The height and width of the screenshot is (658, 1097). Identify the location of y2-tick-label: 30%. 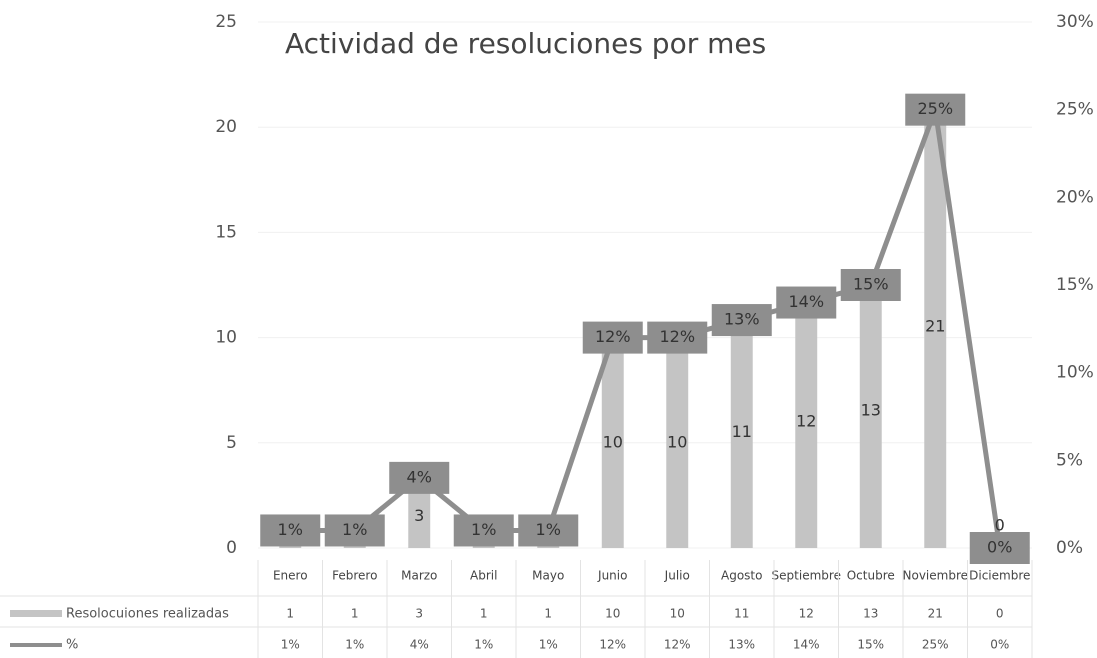
(1075, 22).